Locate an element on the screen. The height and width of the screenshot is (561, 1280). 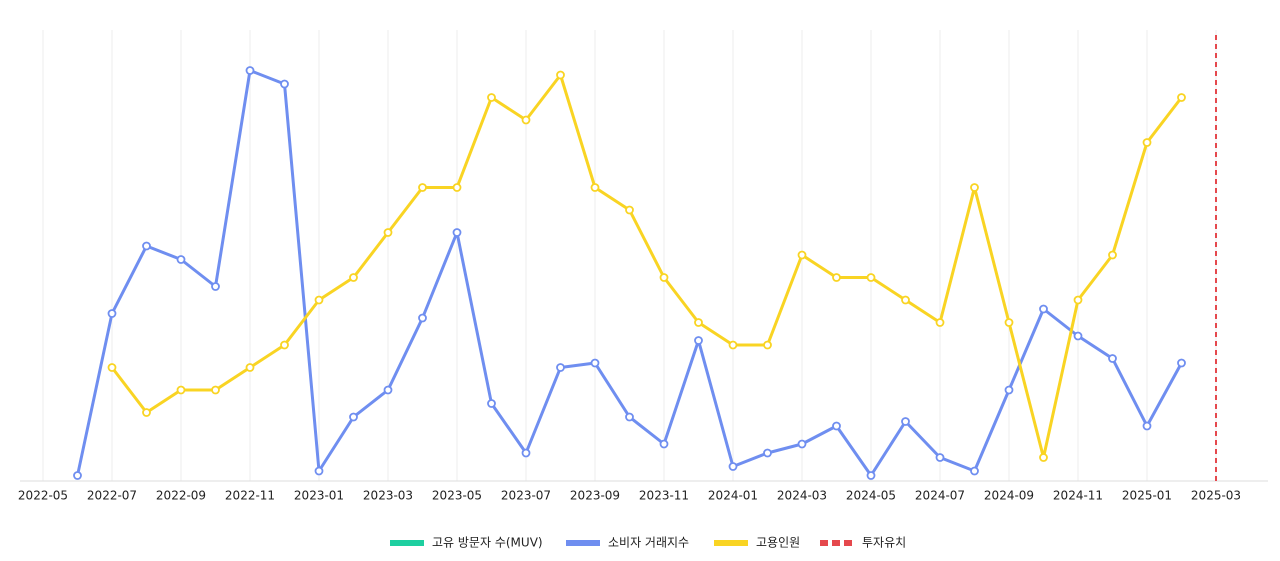
legend-label: 고용인원 is located at coordinates (778, 543).